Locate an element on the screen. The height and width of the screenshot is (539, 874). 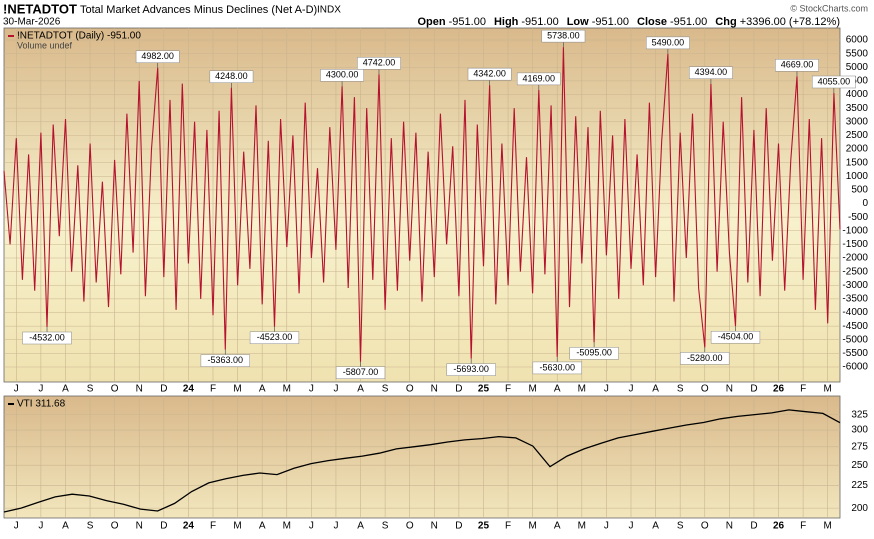
value-label: 4342.00 is located at coordinates (489, 74).